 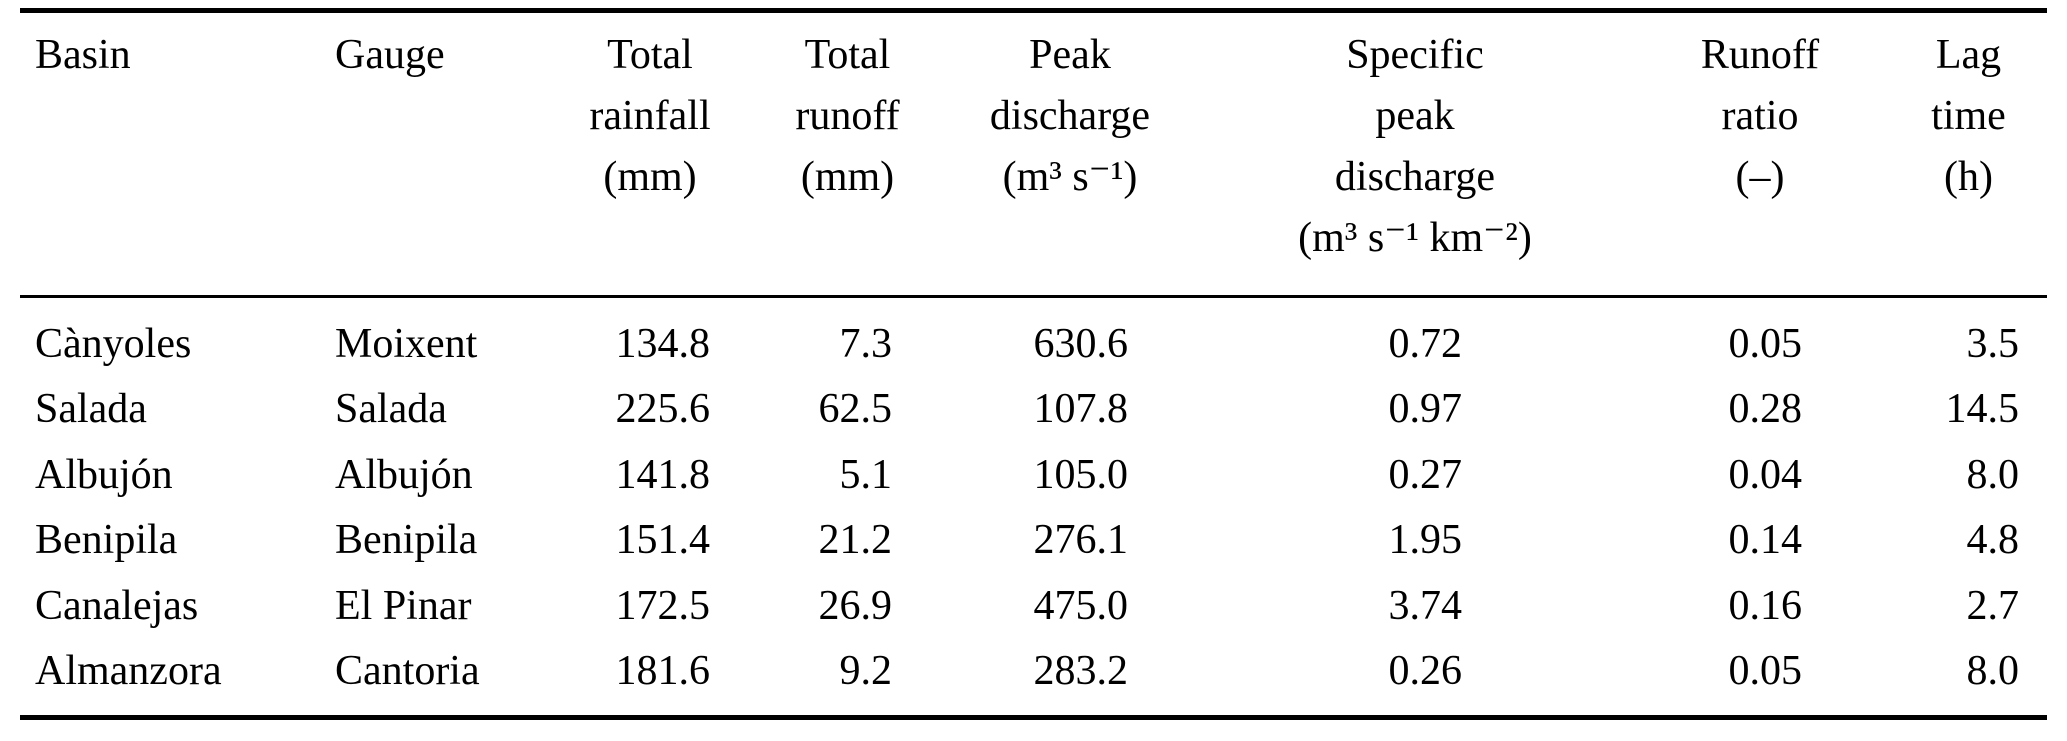 I want to click on col-header-runoff-ratio: Runoff ratio (–), so click(x=1760, y=154).